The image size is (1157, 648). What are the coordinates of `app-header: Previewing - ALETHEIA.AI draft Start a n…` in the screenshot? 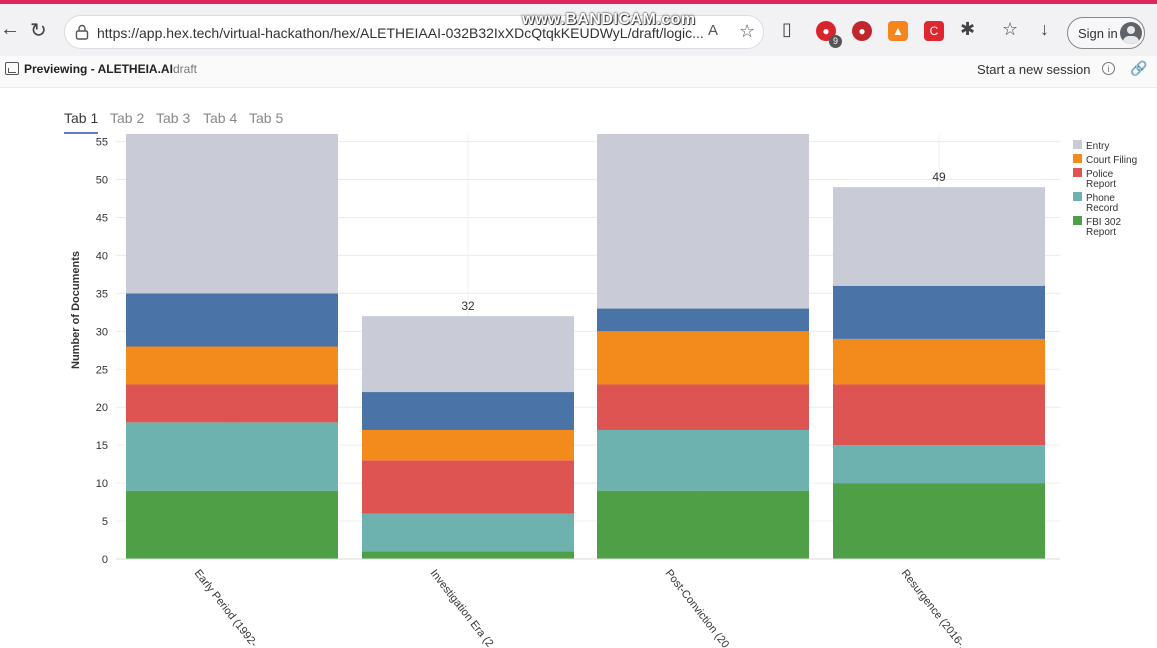 It's located at (578, 72).